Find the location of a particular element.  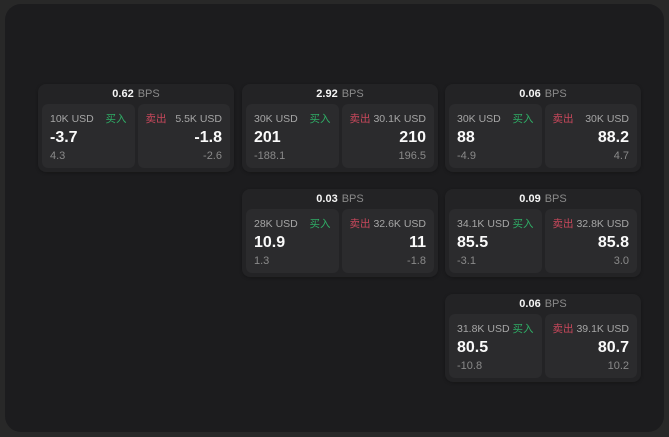

buy-sub-value: -188.1 is located at coordinates (270, 155).